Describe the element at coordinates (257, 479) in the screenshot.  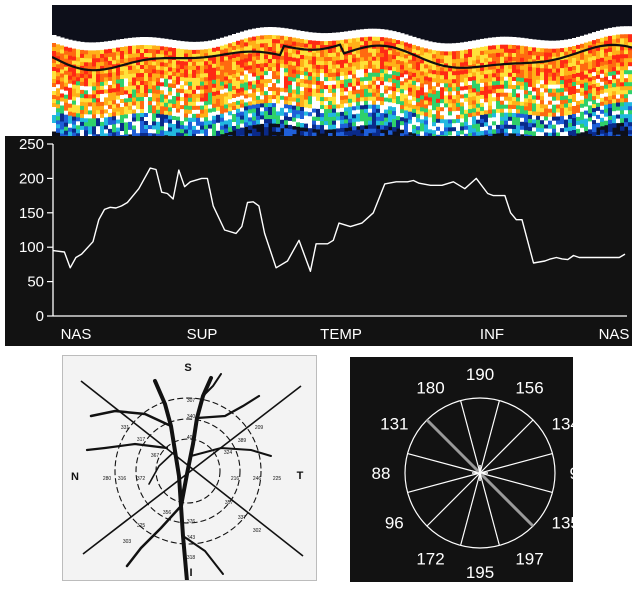
I see `map-value: 246` at that location.